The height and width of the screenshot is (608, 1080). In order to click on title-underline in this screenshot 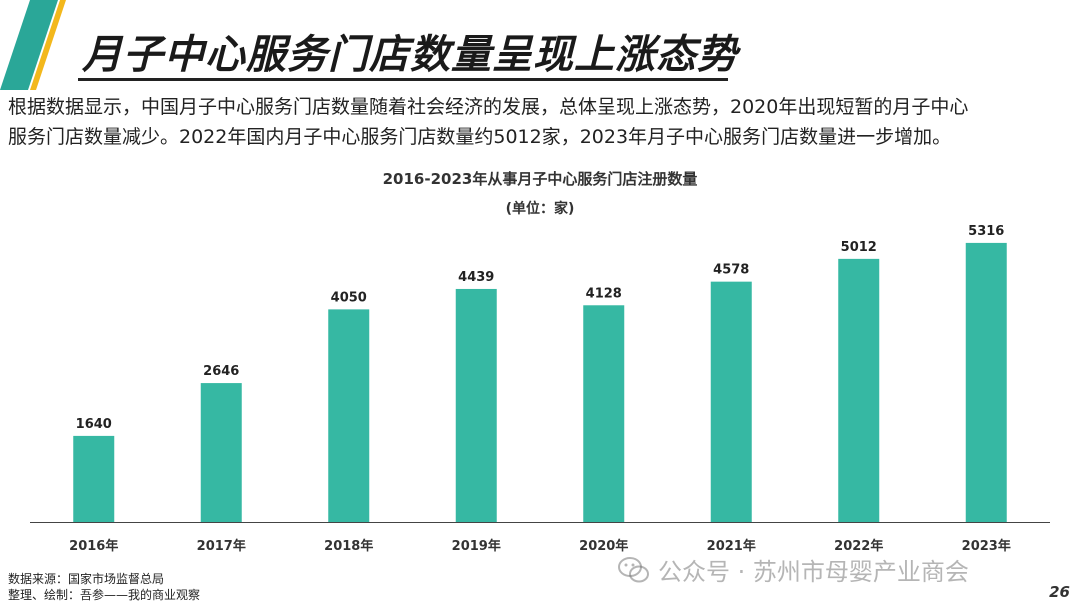, I will do `click(403, 79)`.